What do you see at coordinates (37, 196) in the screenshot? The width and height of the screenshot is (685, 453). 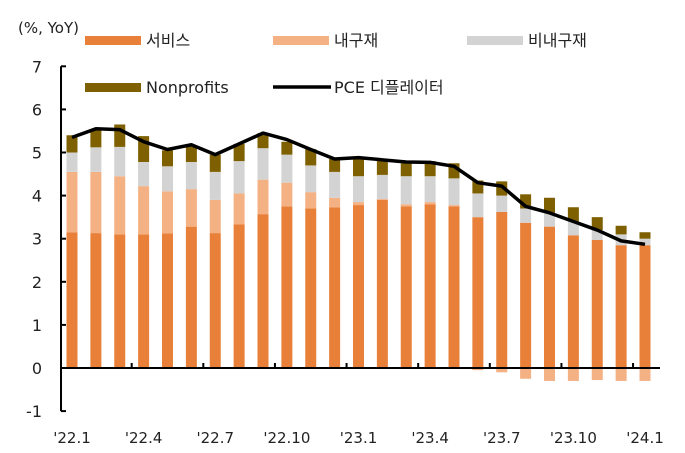 I see `y-tick-label: 4` at bounding box center [37, 196].